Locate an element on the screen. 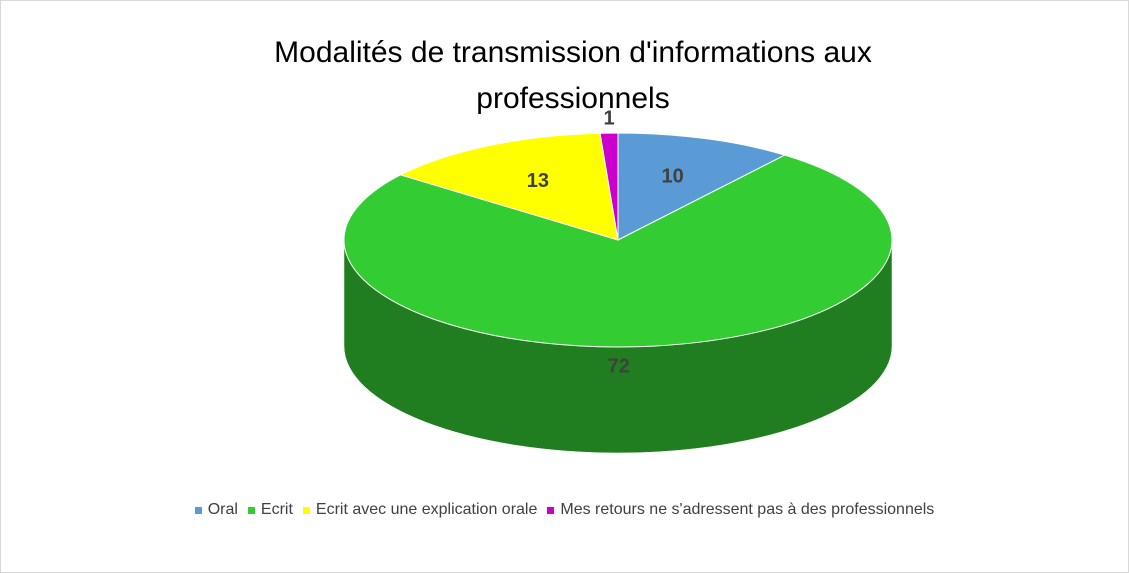 This screenshot has height=573, width=1129. value-label: 13 is located at coordinates (538, 181).